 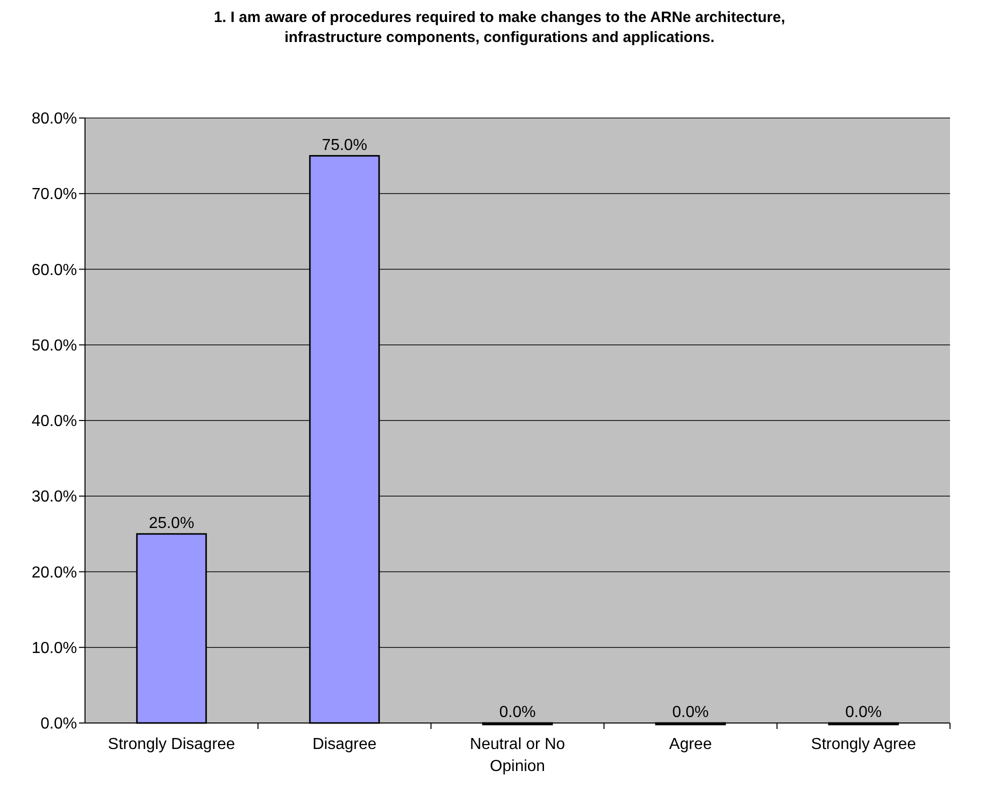 What do you see at coordinates (54, 119) in the screenshot?
I see `y-tick-label: 80.0%` at bounding box center [54, 119].